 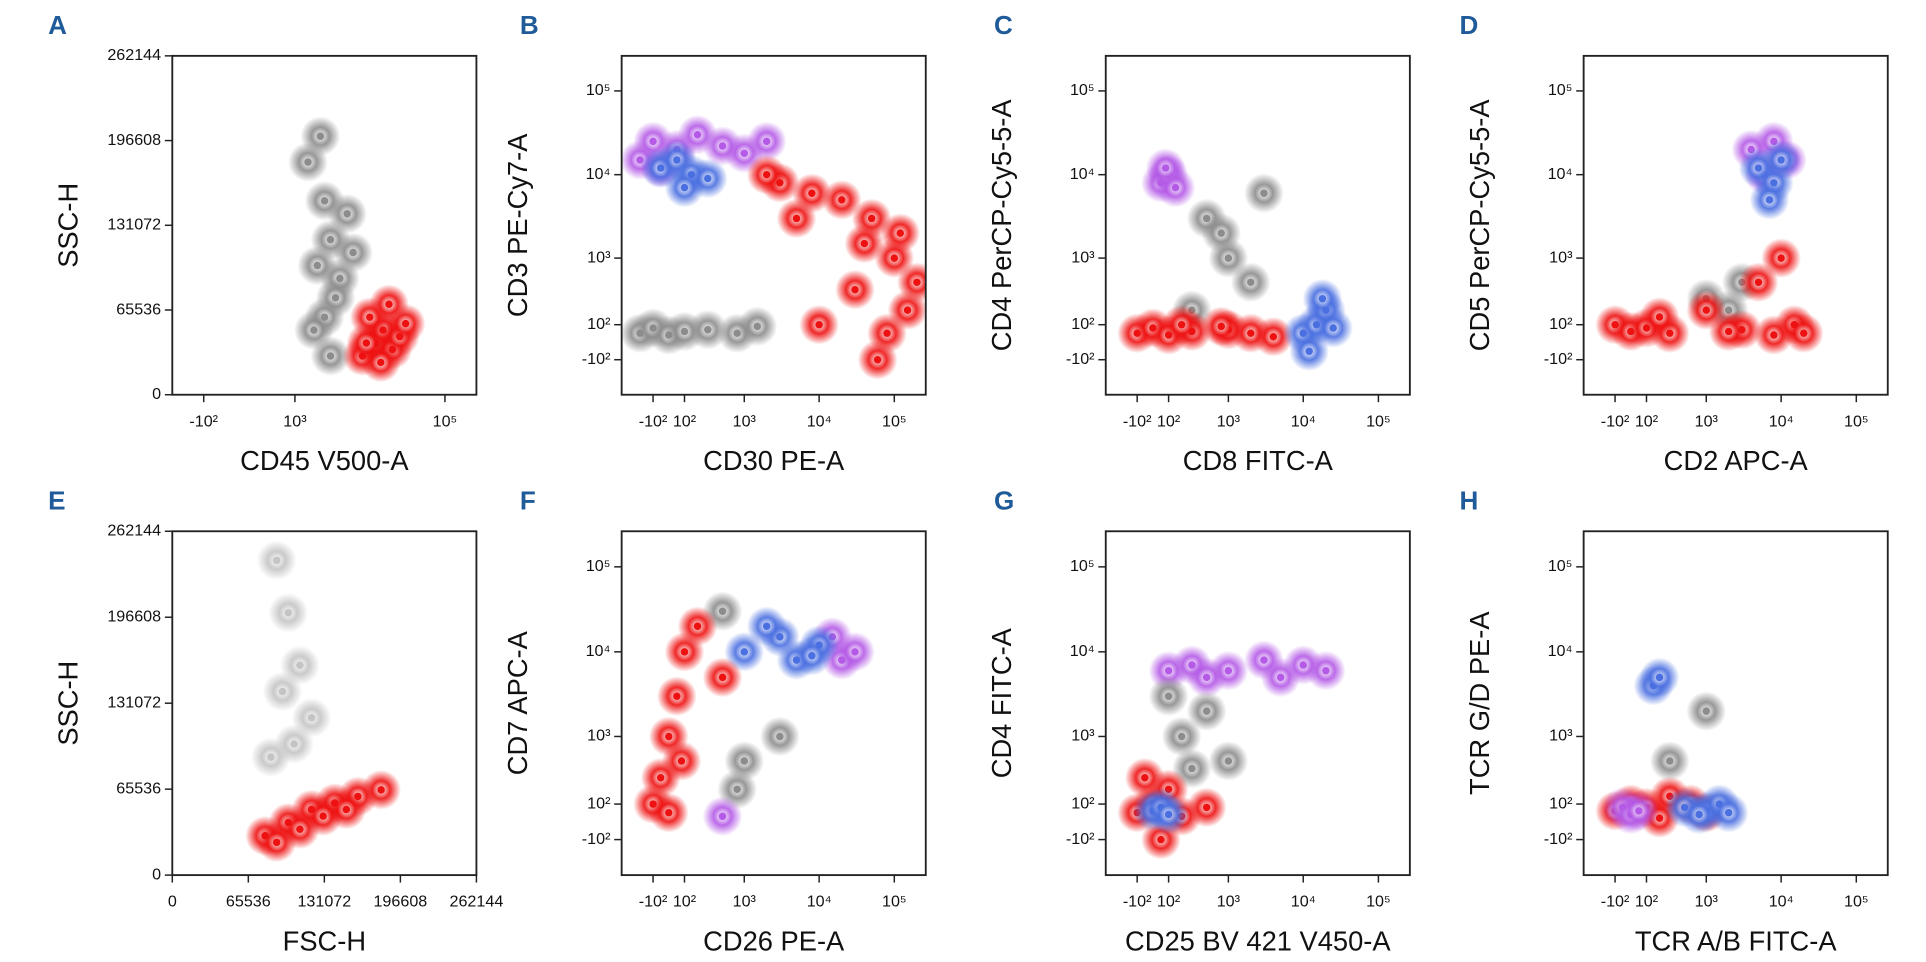 What do you see at coordinates (134, 140) in the screenshot?
I see `y-tick-label: 196608` at bounding box center [134, 140].